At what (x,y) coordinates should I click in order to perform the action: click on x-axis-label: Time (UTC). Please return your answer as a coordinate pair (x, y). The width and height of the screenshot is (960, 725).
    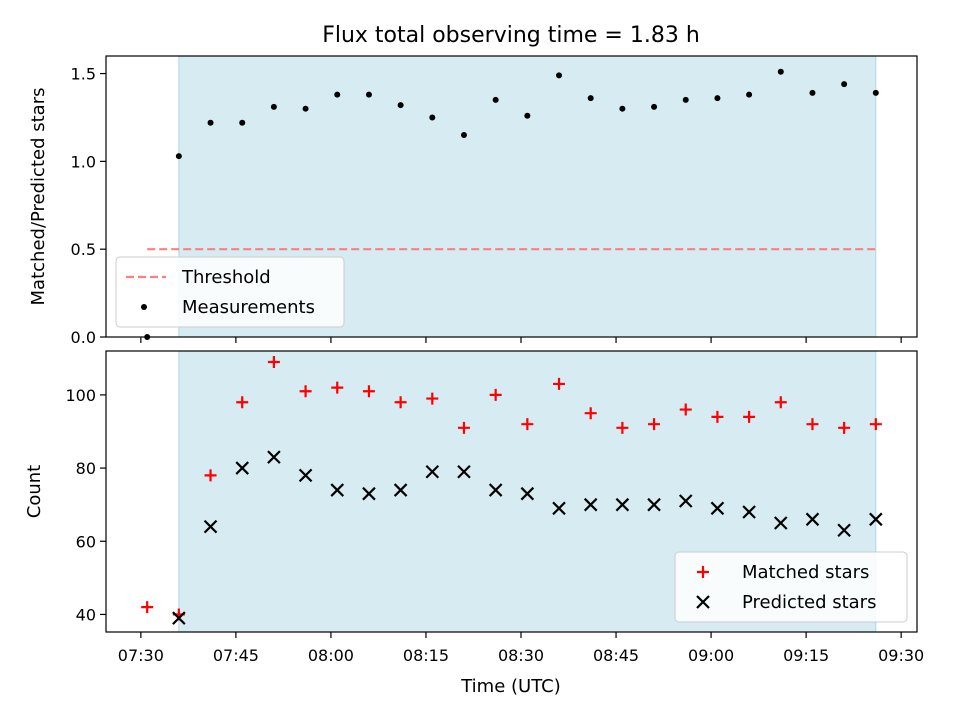
    Looking at the image, I should click on (510, 686).